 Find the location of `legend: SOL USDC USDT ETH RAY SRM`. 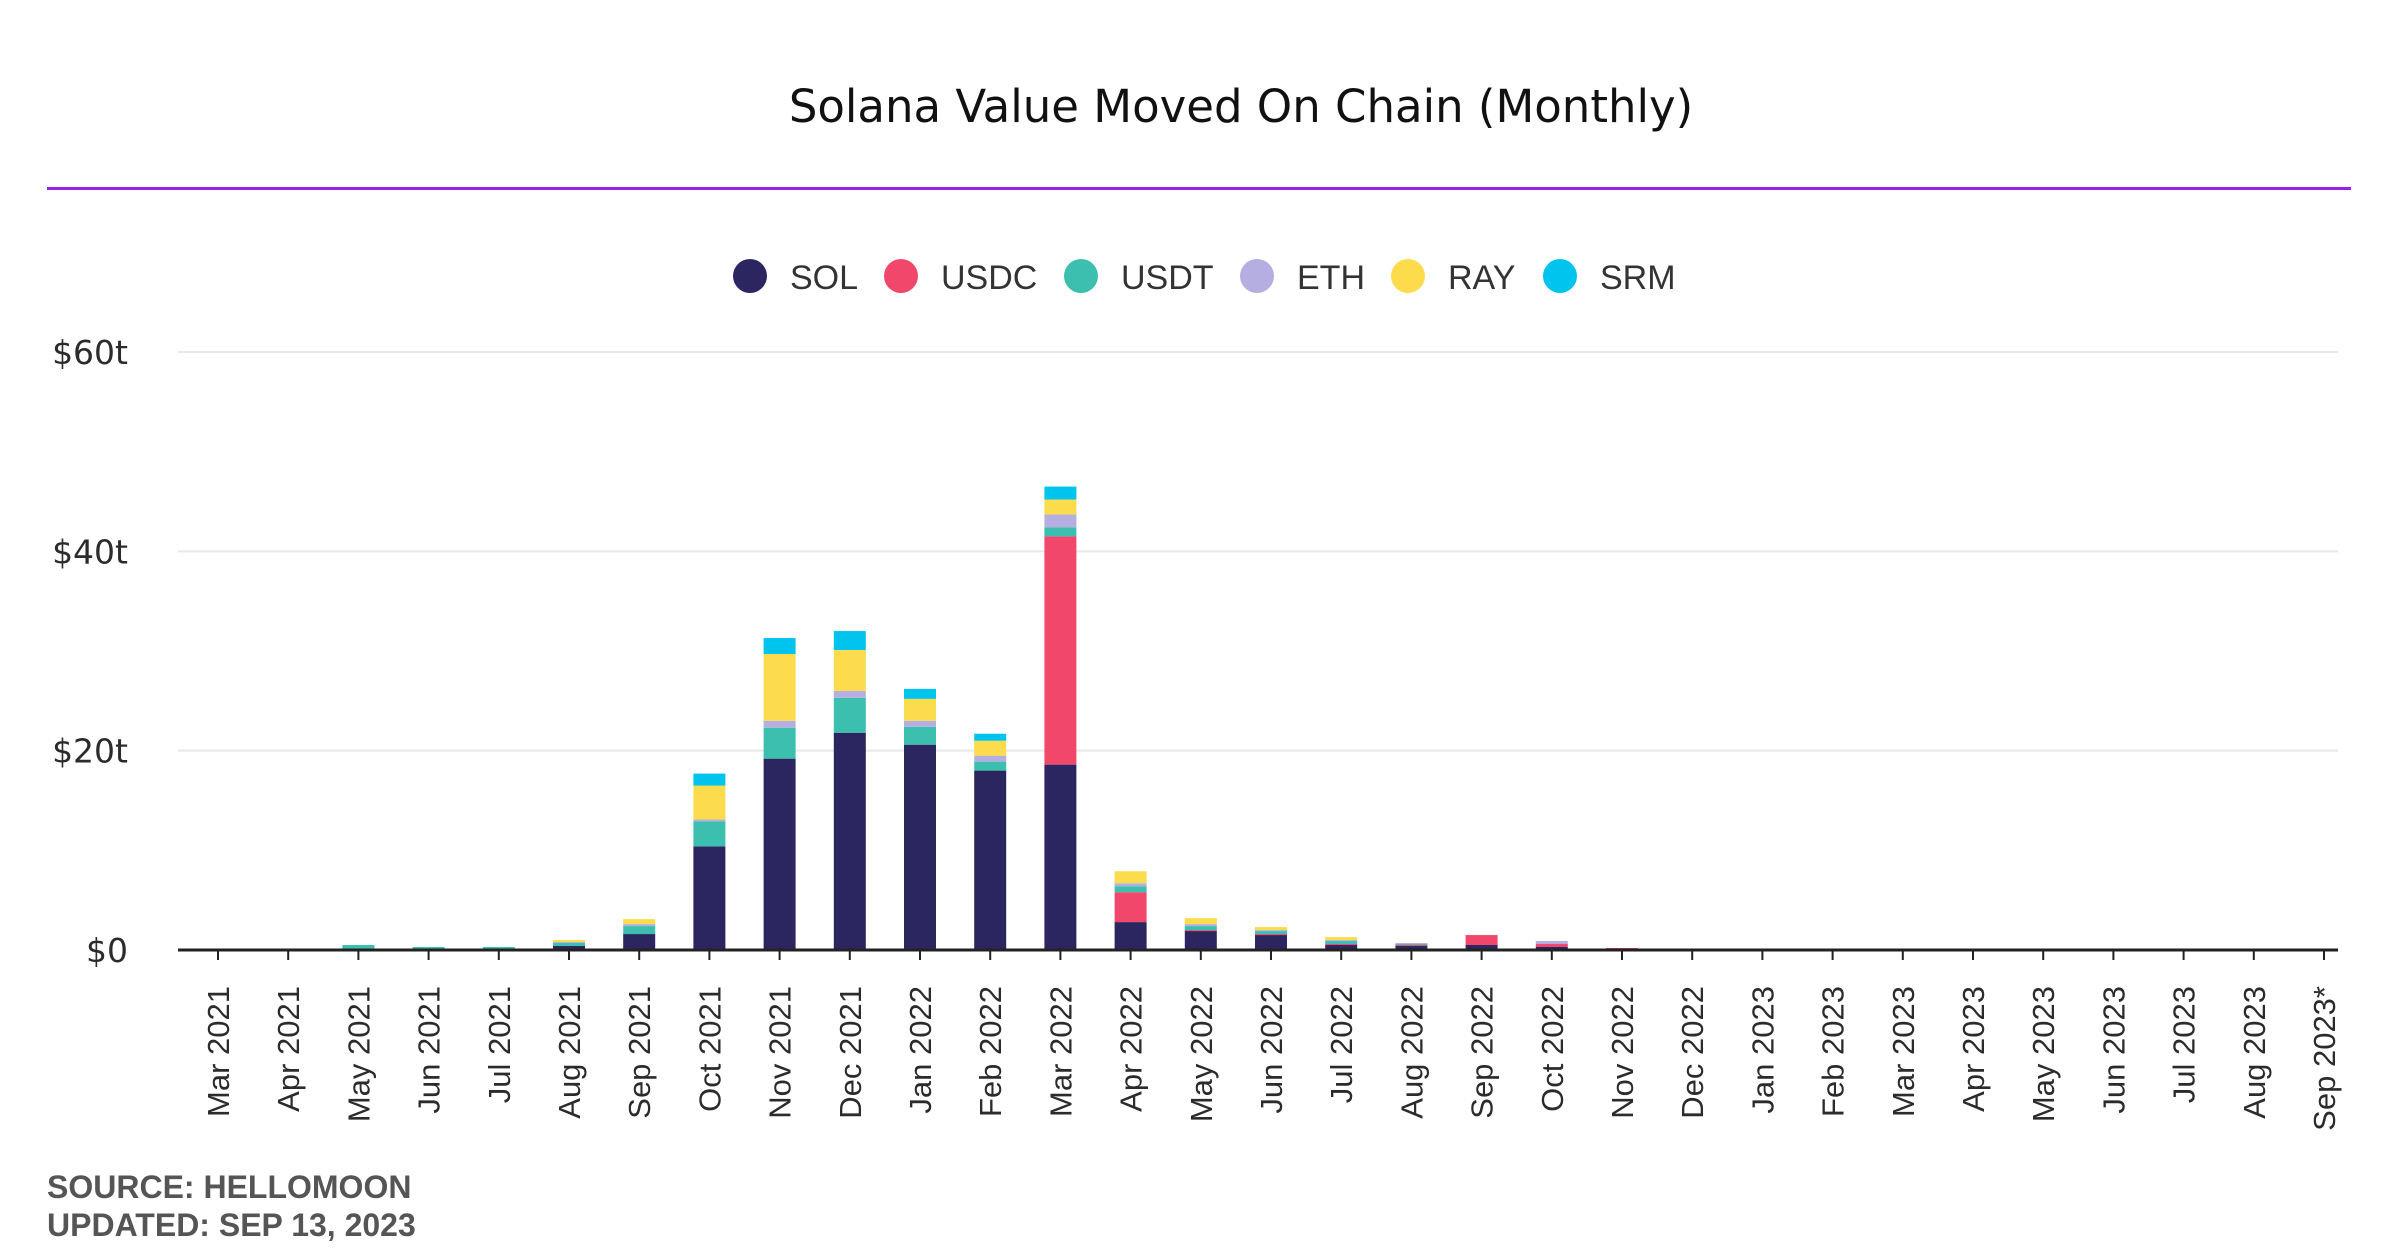

legend: SOL USDC USDT ETH RAY SRM is located at coordinates (1204, 278).